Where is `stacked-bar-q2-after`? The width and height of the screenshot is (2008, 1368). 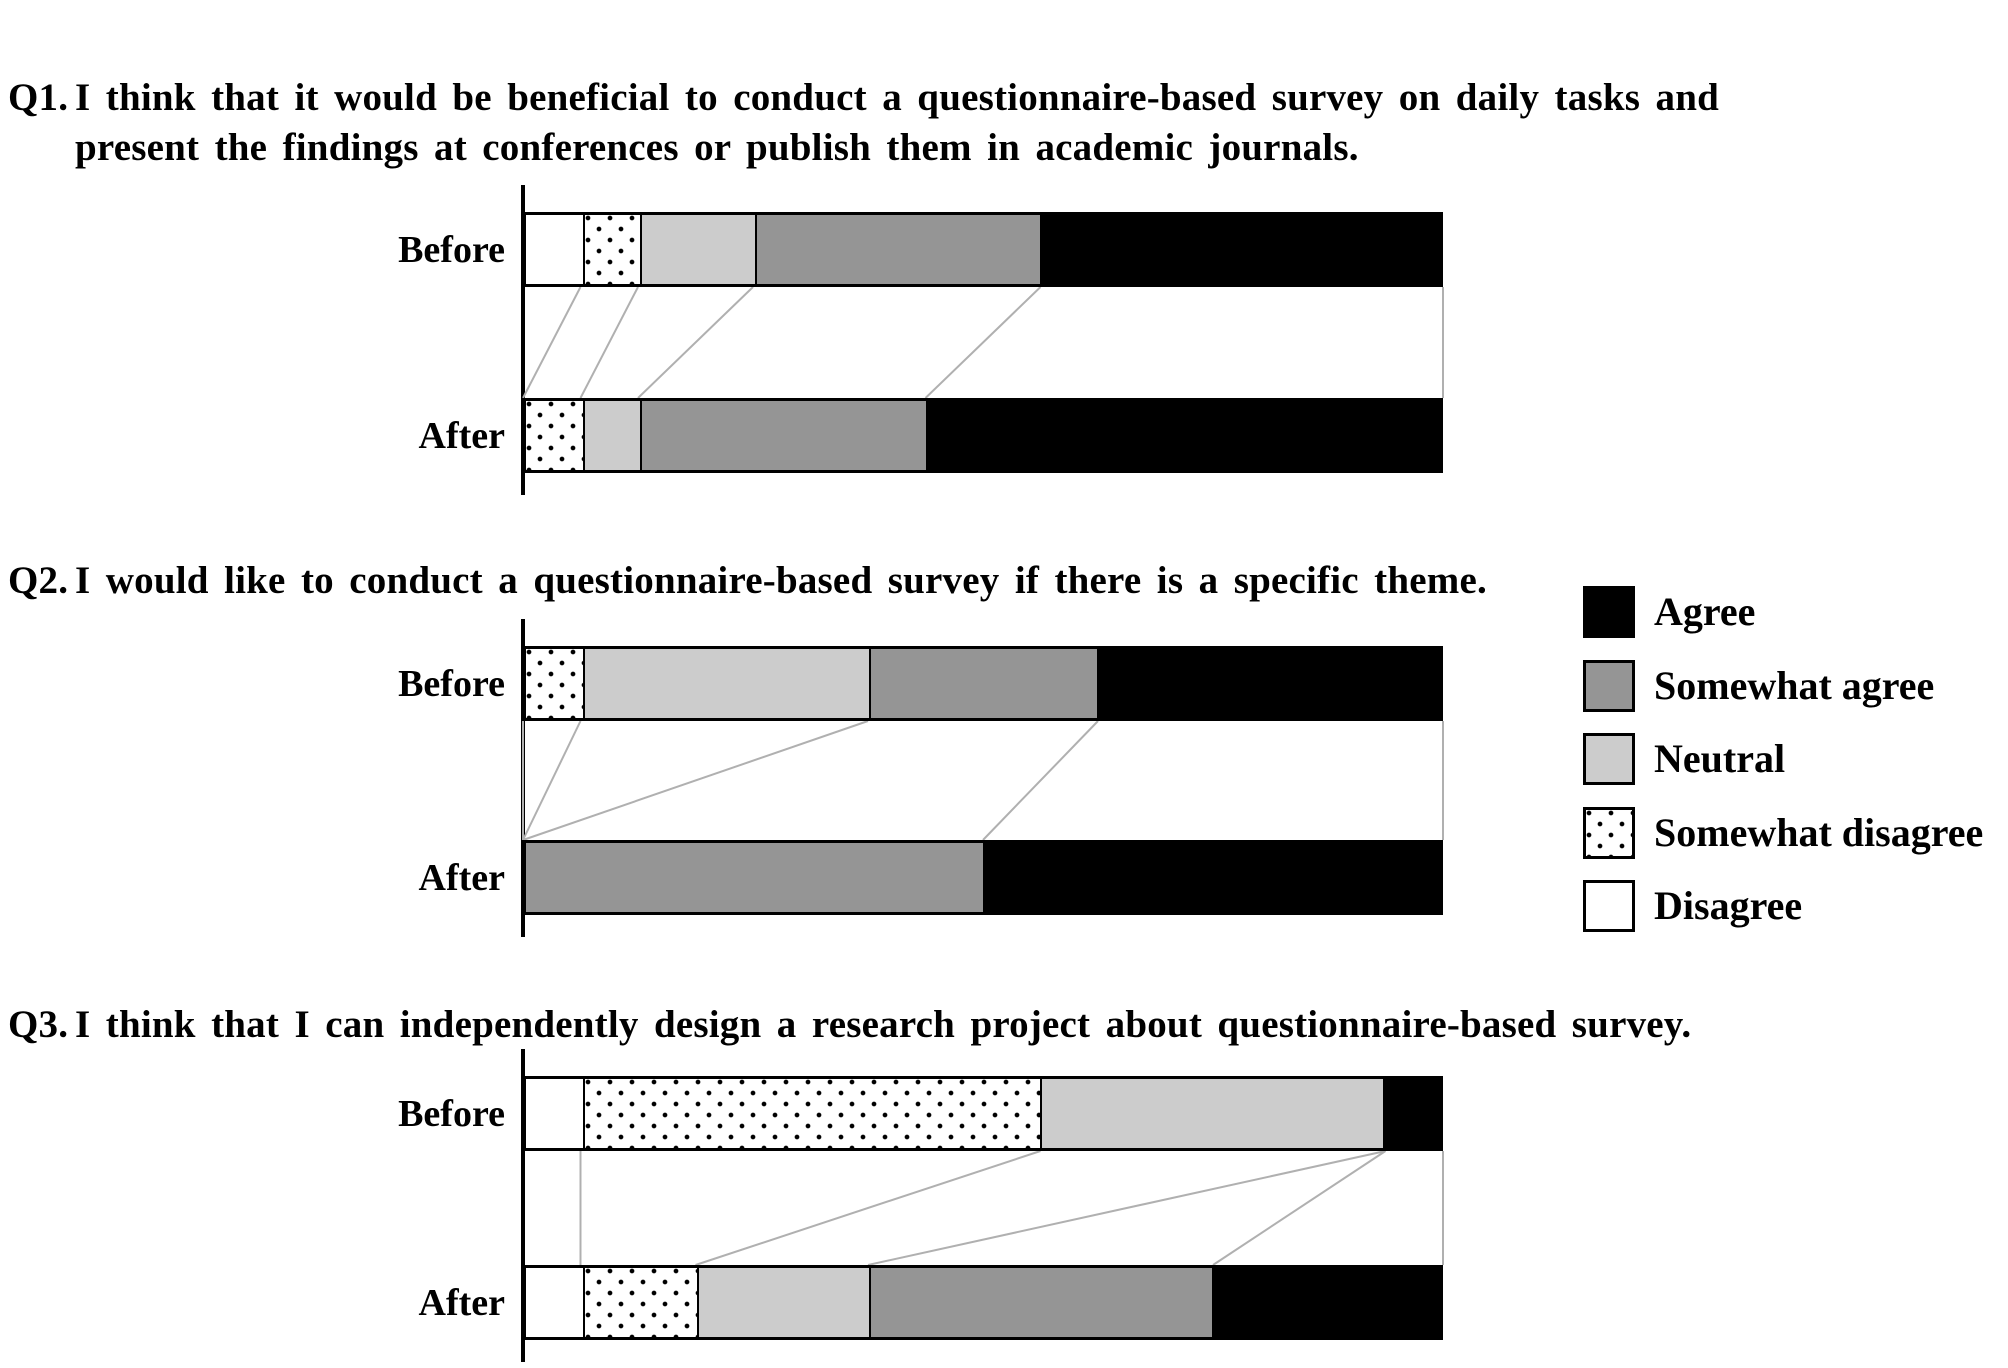 stacked-bar-q2-after is located at coordinates (983, 877).